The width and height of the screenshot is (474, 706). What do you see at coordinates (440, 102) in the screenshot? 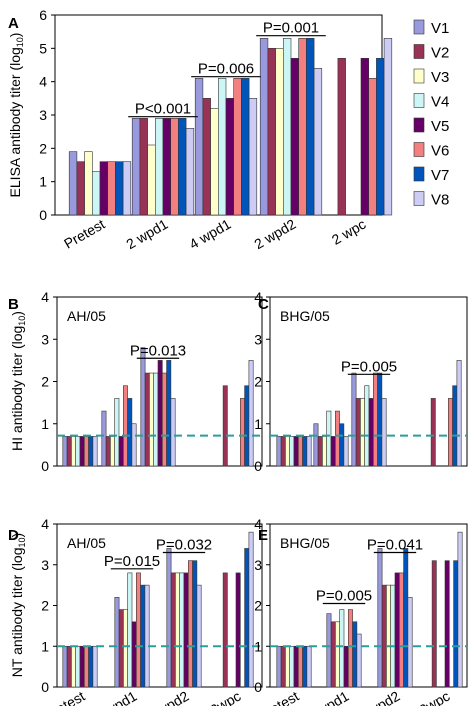
I see `legend-label: V4` at bounding box center [440, 102].